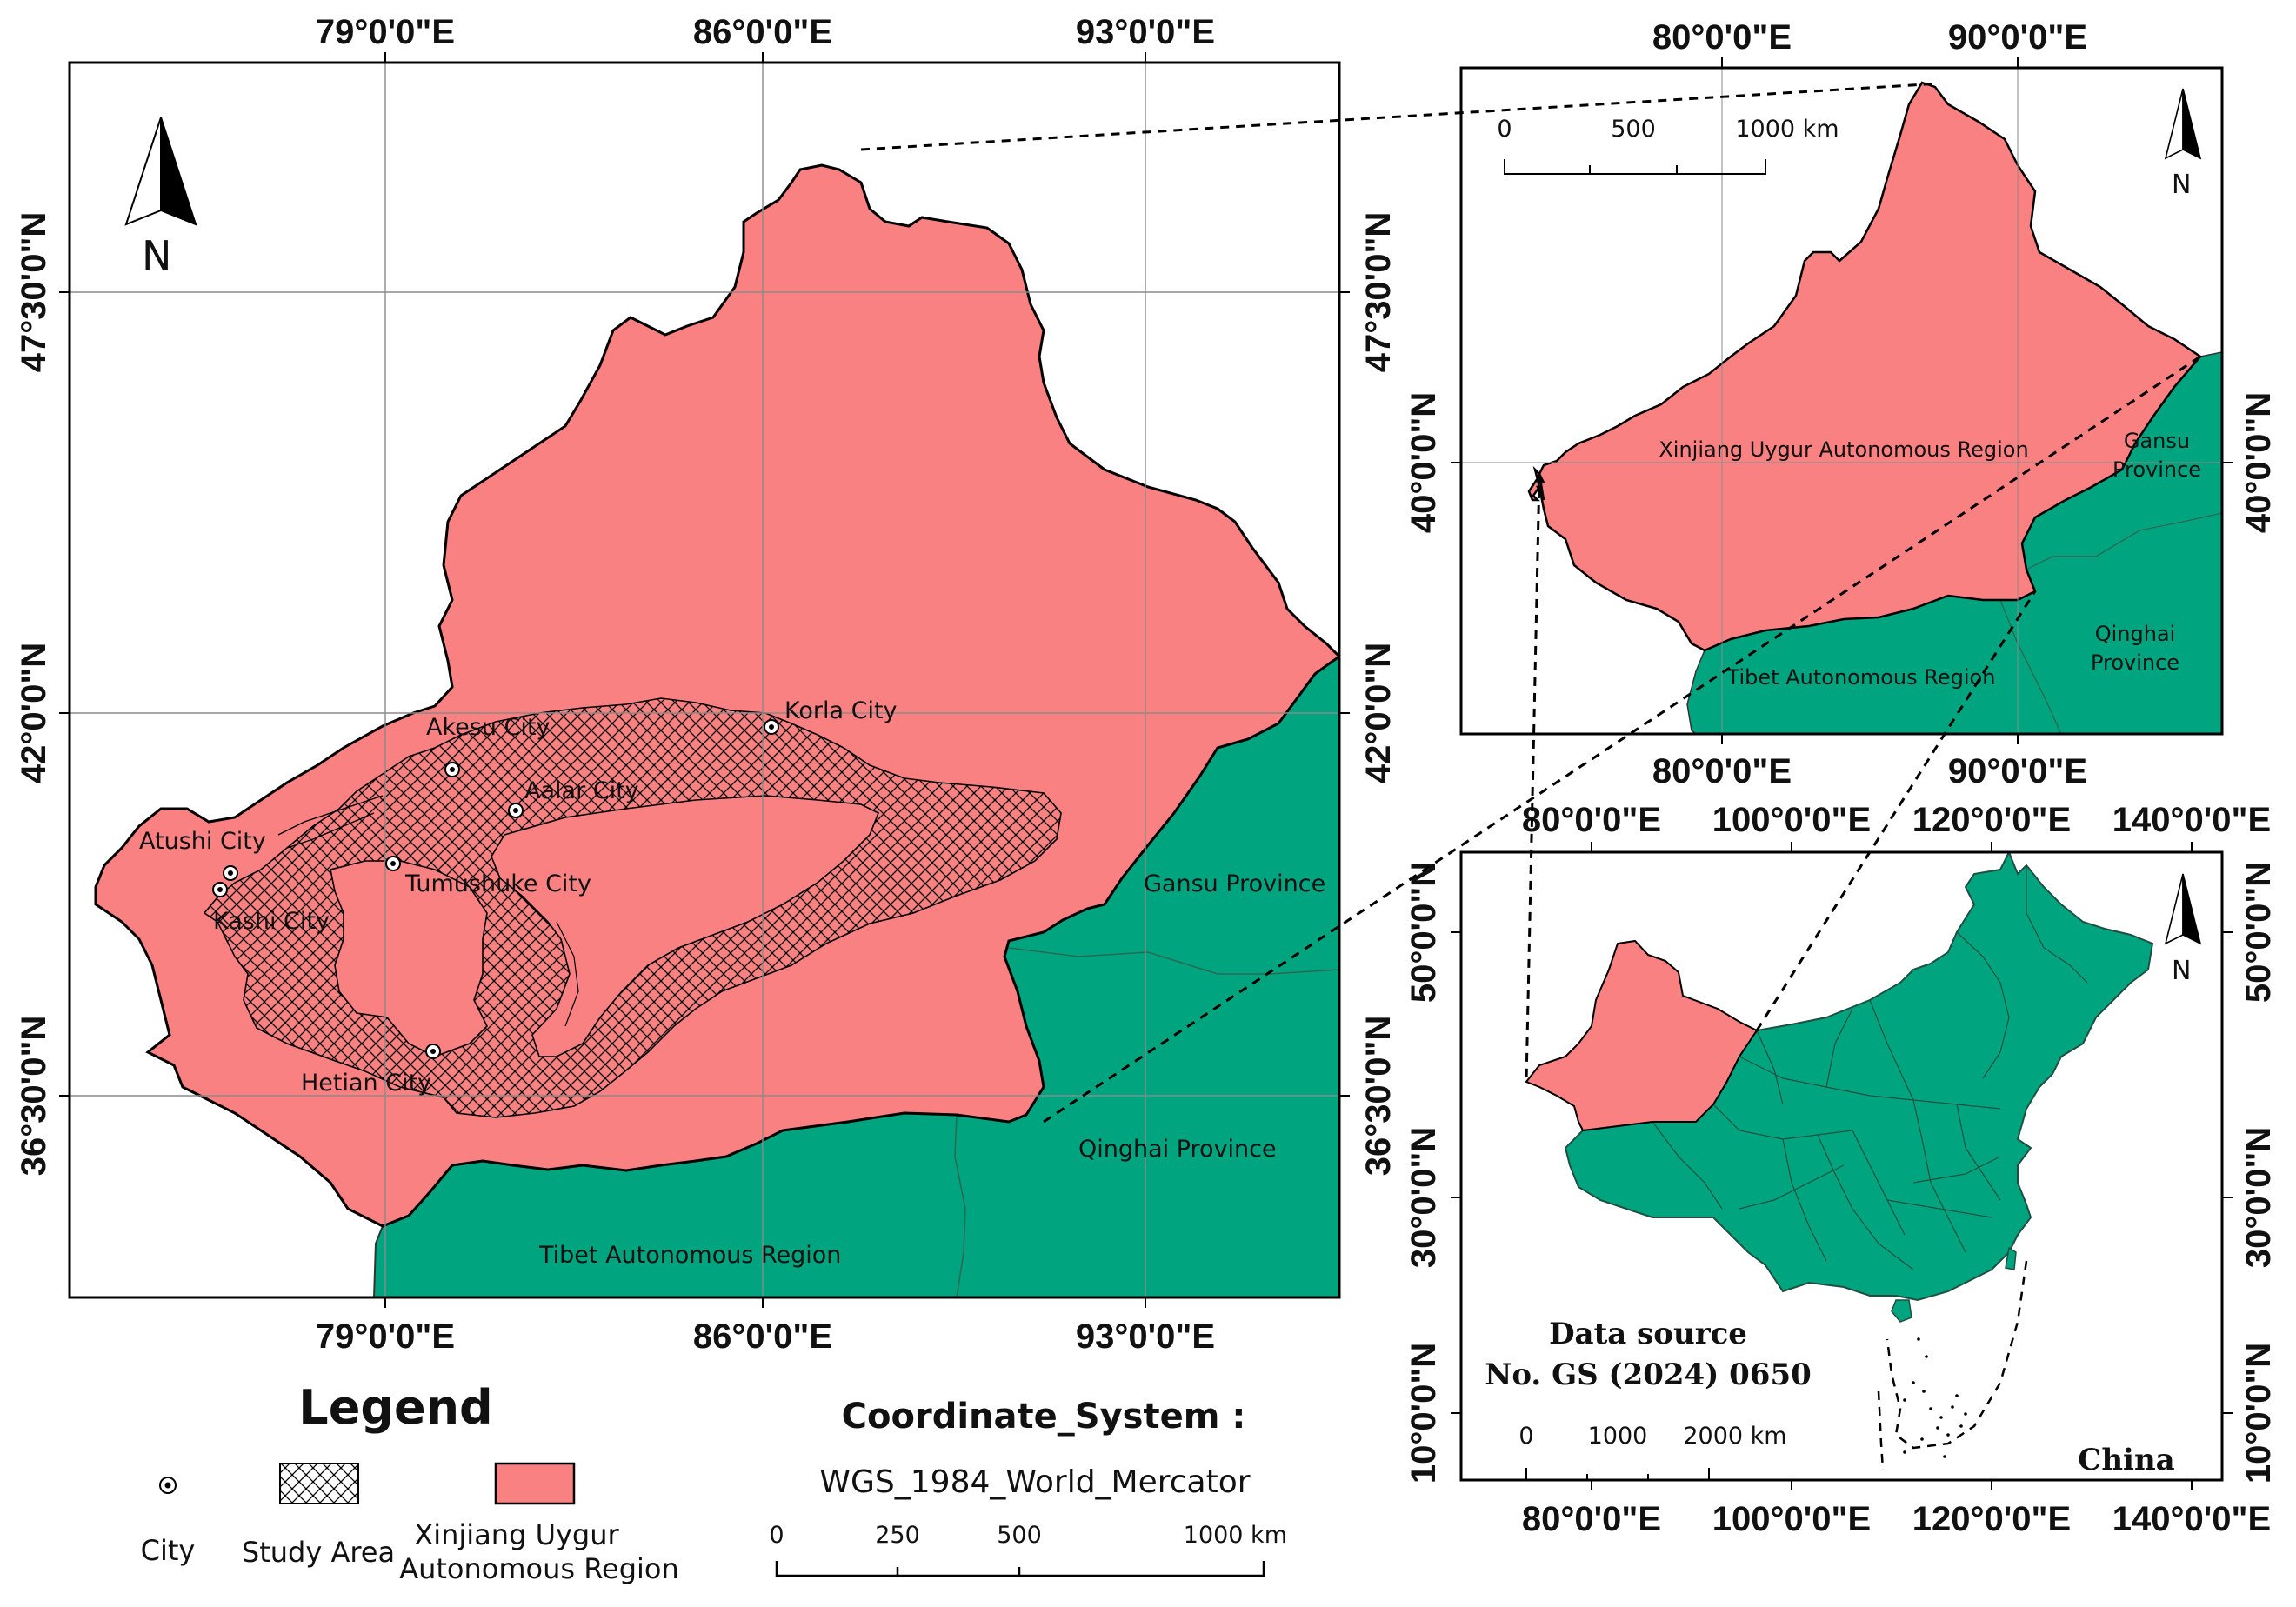 This screenshot has width=2296, height=1607. What do you see at coordinates (161, 171) in the screenshot?
I see `north-arrow-icon` at bounding box center [161, 171].